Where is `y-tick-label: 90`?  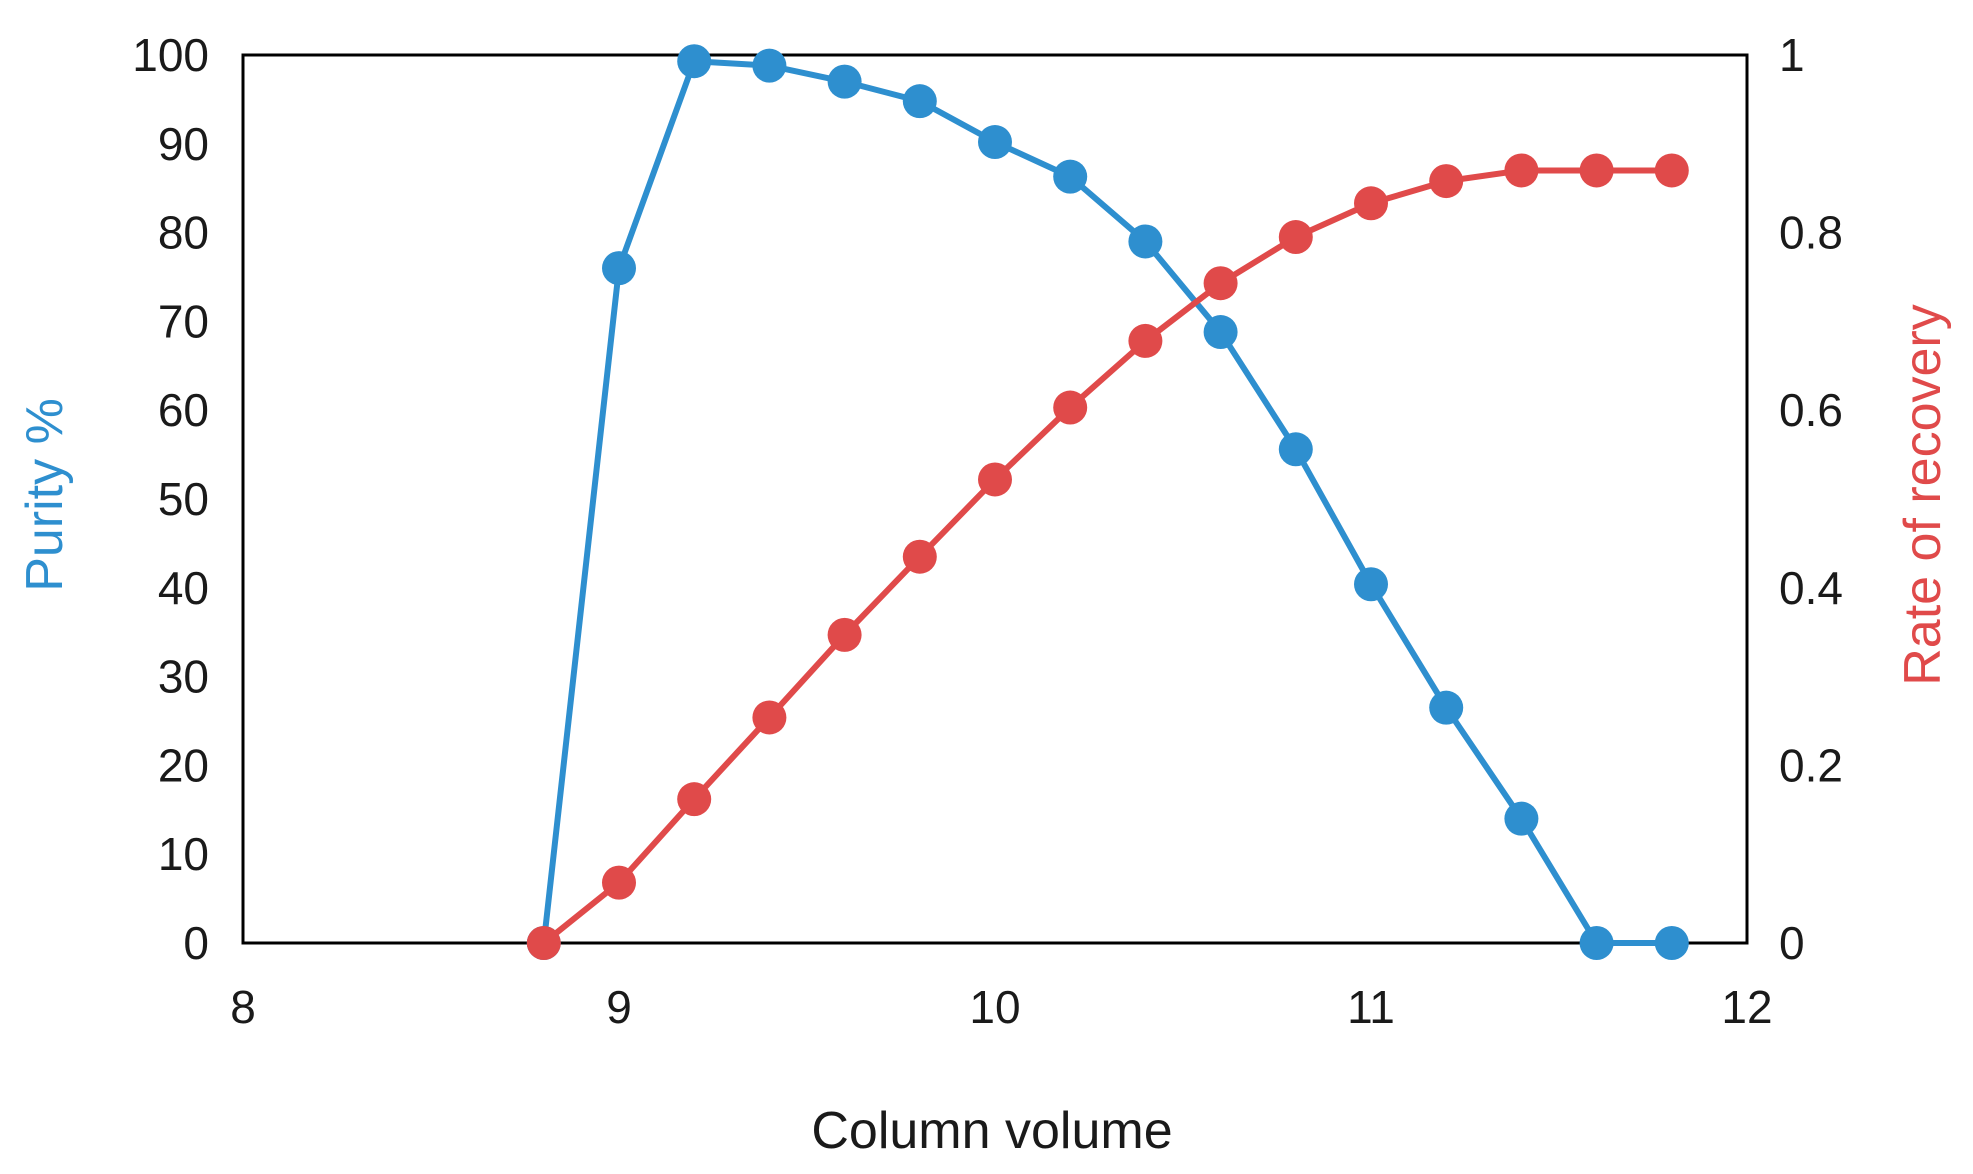
y-tick-label: 90 is located at coordinates (183, 144).